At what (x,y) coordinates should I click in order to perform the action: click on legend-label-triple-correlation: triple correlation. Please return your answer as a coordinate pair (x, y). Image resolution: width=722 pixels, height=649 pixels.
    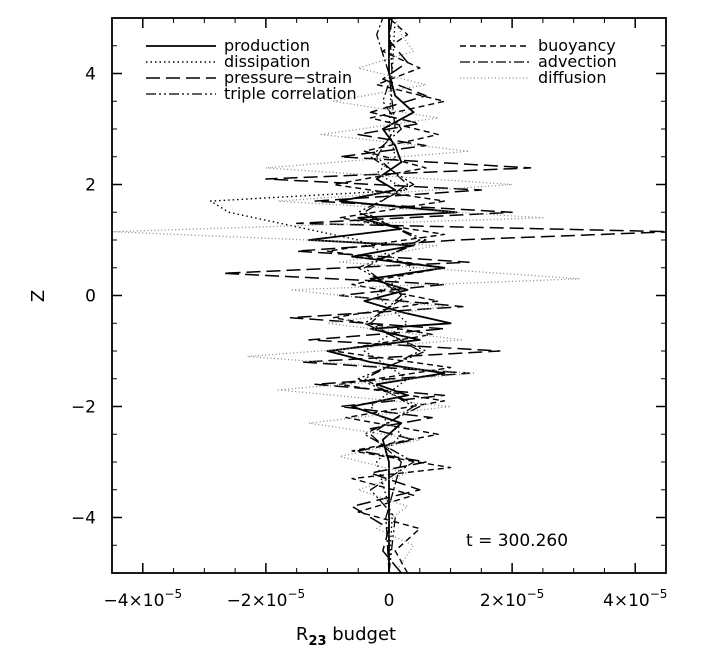
    Looking at the image, I should click on (290, 93).